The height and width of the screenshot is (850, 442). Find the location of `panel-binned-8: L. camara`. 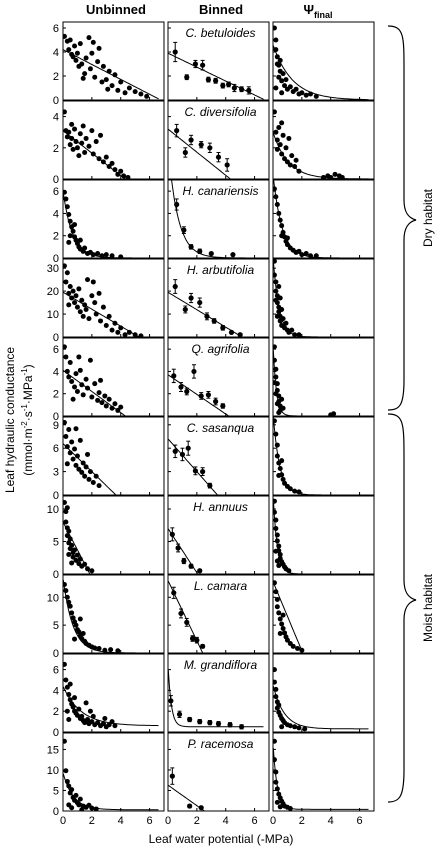

panel-binned-8: L. camara is located at coordinates (218, 614).